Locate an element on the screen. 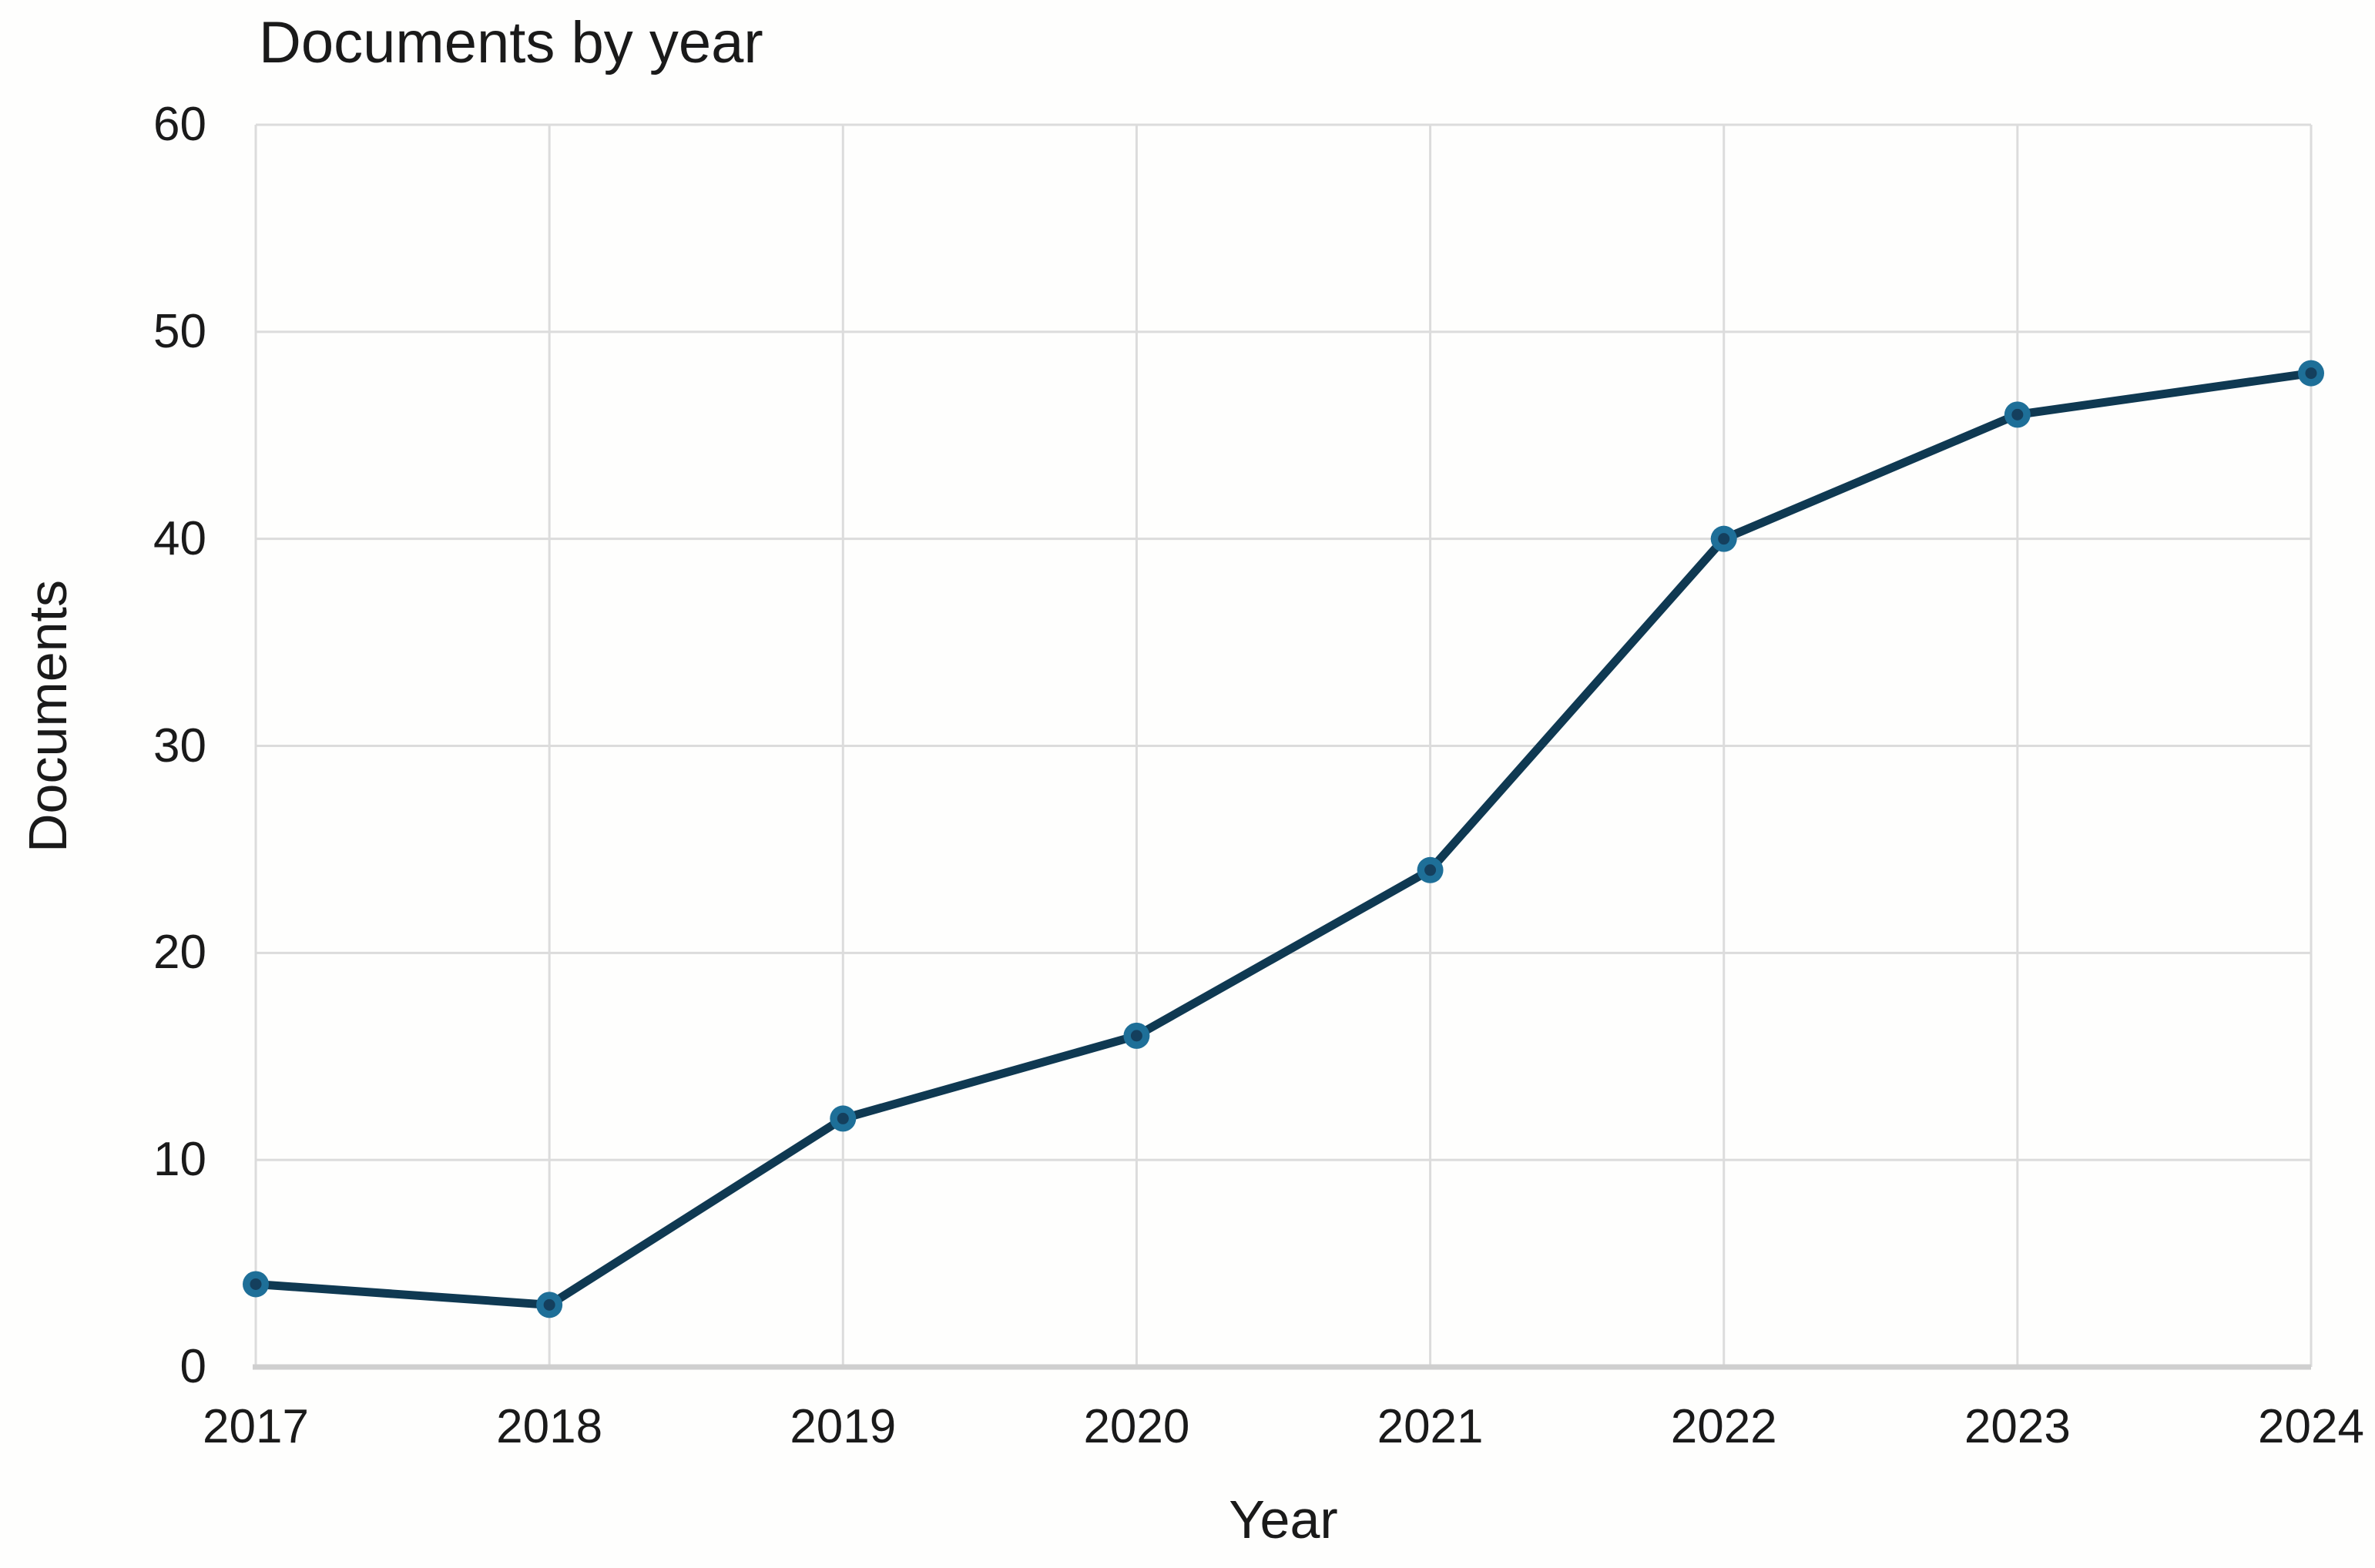 The image size is (2375, 1568). x-tick-label-2018: 2018 is located at coordinates (549, 1427).